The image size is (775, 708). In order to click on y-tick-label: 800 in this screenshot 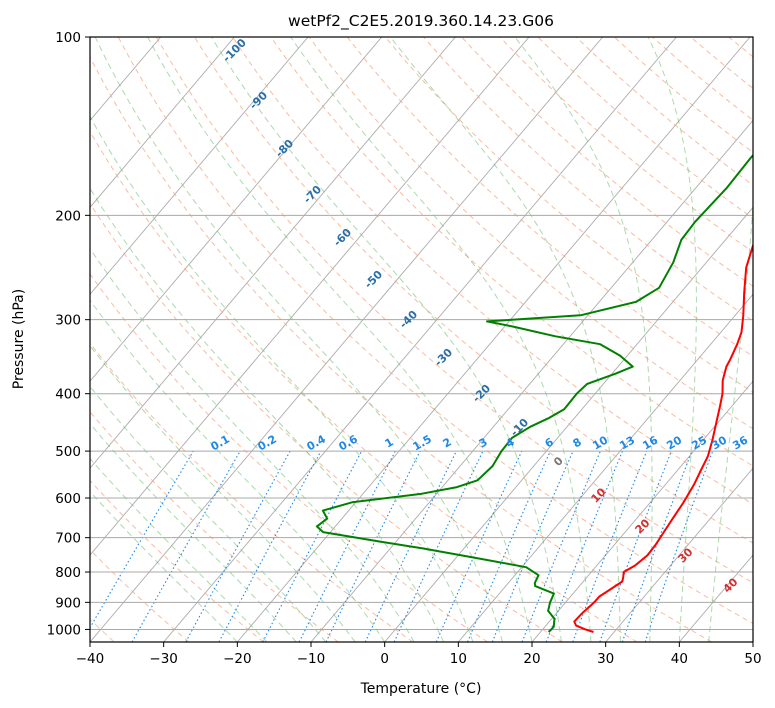, I will do `click(68, 573)`.